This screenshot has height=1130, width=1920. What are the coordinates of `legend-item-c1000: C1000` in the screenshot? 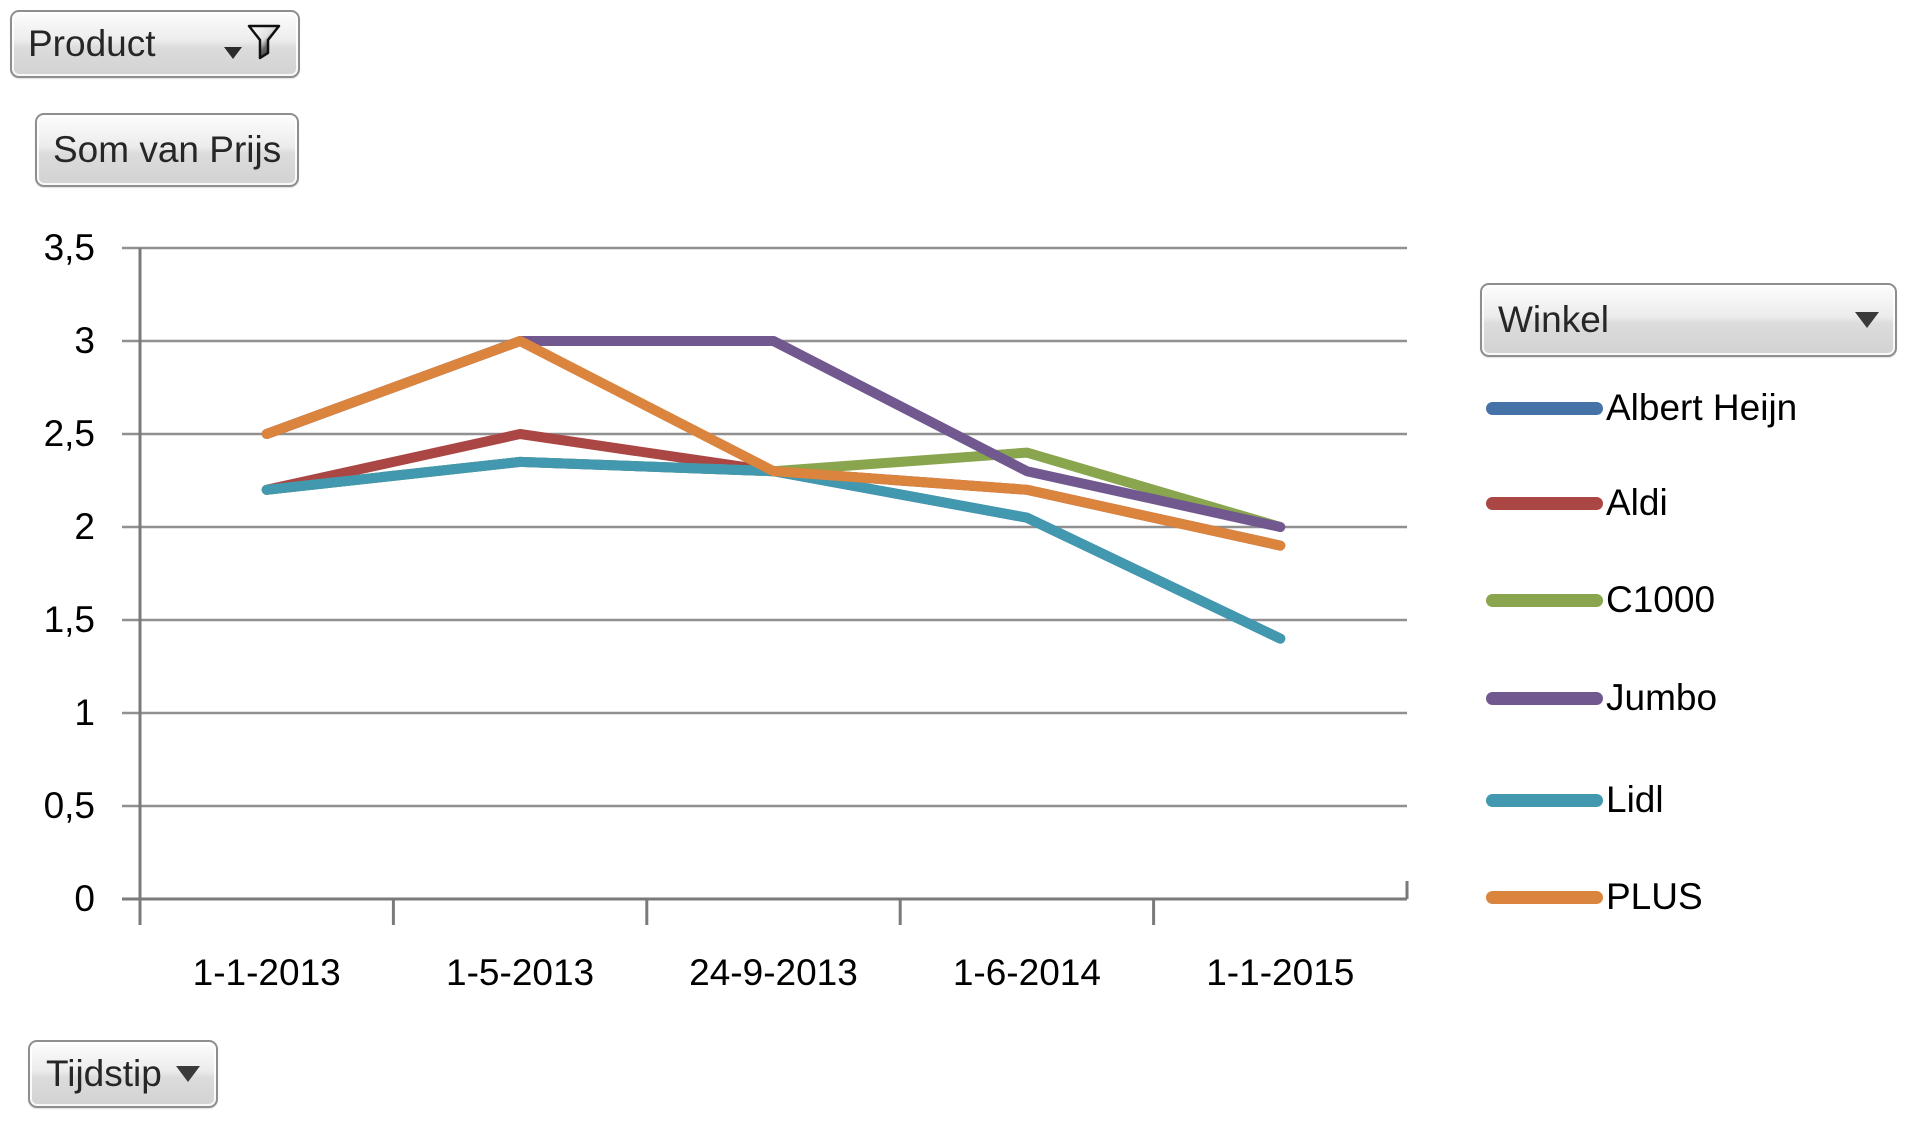 It's located at (1600, 600).